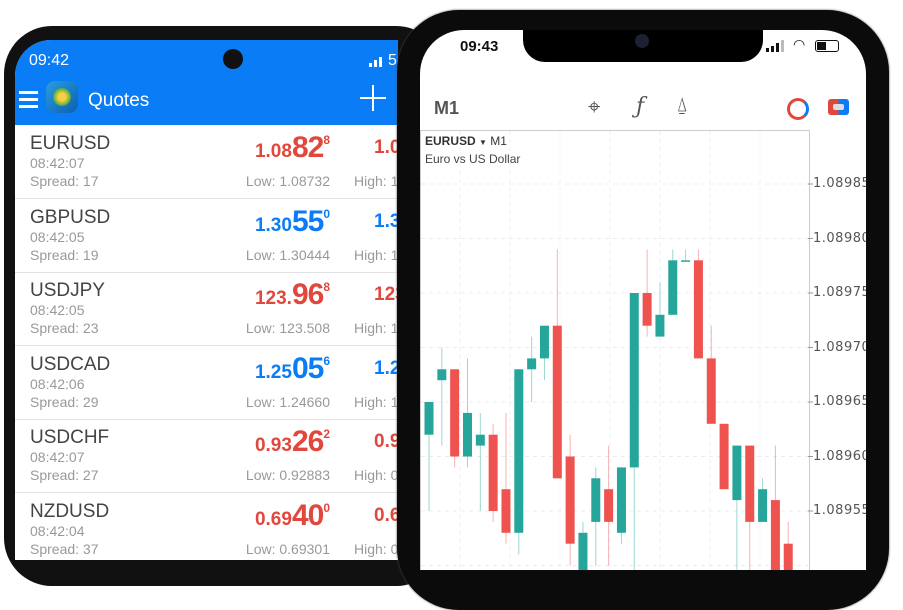  What do you see at coordinates (307, 515) in the screenshot?
I see `bid-big: 40` at bounding box center [307, 515].